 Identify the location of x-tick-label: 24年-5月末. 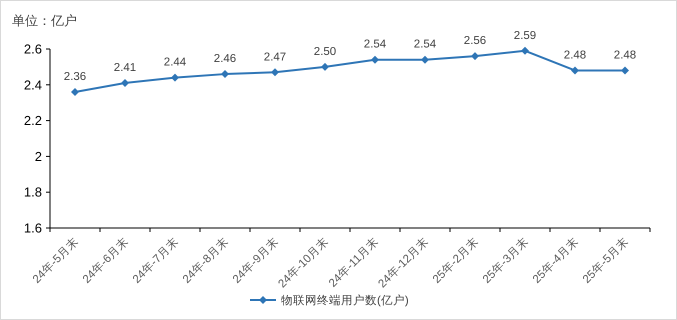
(56, 260).